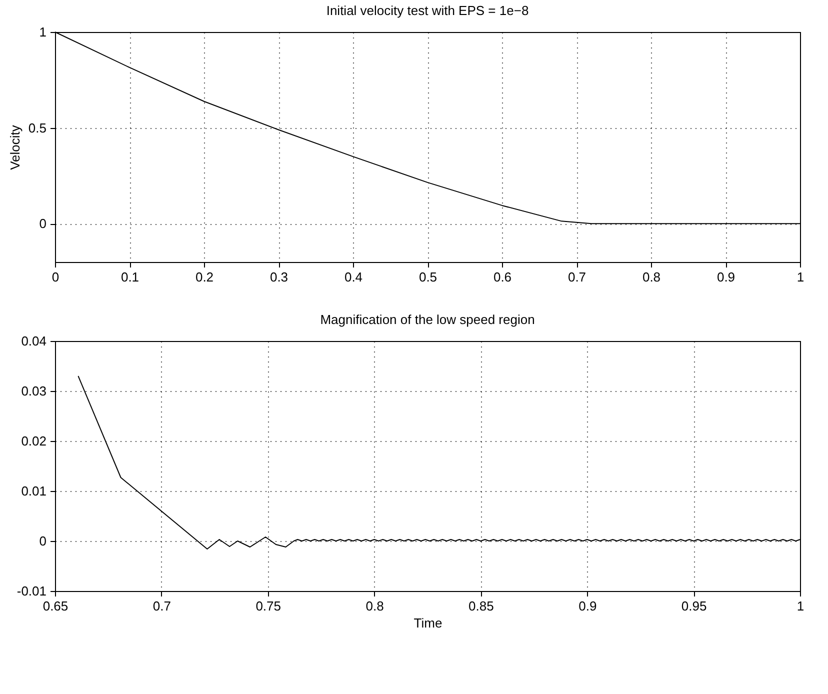 This screenshot has height=694, width=828. What do you see at coordinates (31, 591) in the screenshot?
I see `y-tick-label: -0.01` at bounding box center [31, 591].